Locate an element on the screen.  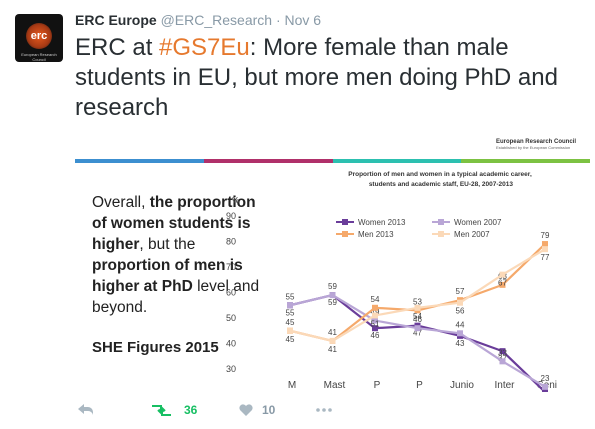
retweet-icon is located at coordinates (161, 410).